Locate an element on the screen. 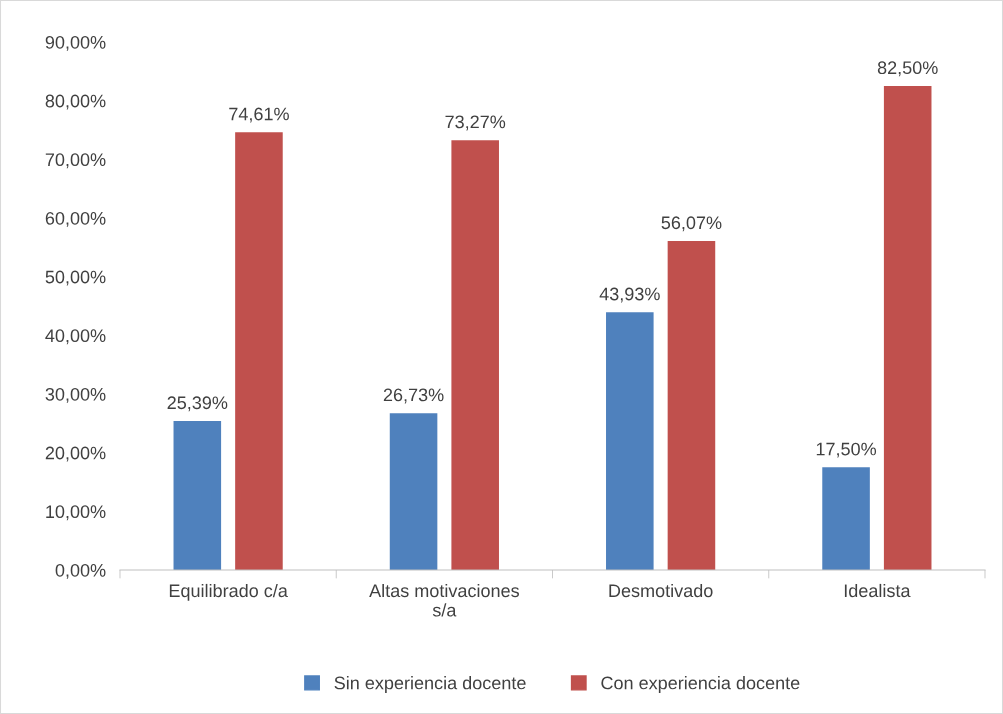  x-tick-label: Altas motivaciones s/a is located at coordinates (444, 600).